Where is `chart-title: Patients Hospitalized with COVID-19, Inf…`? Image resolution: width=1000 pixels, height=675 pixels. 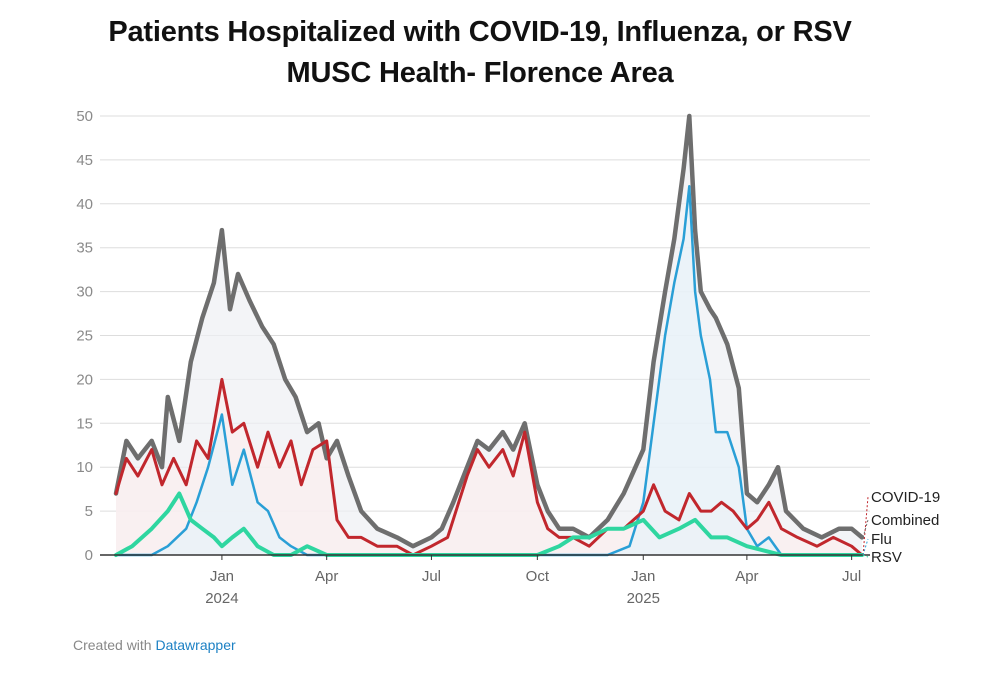
chart-title: Patients Hospitalized with COVID-19, Inf… is located at coordinates (480, 32).